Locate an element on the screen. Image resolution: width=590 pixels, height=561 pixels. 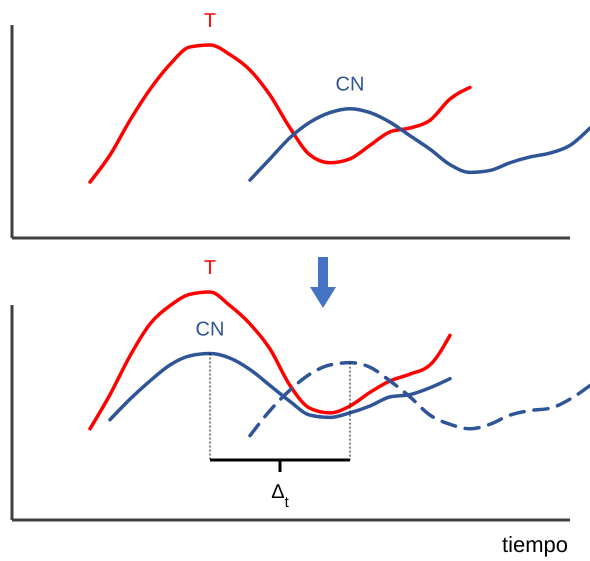
x-axis-title: tiempo is located at coordinates (535, 544).